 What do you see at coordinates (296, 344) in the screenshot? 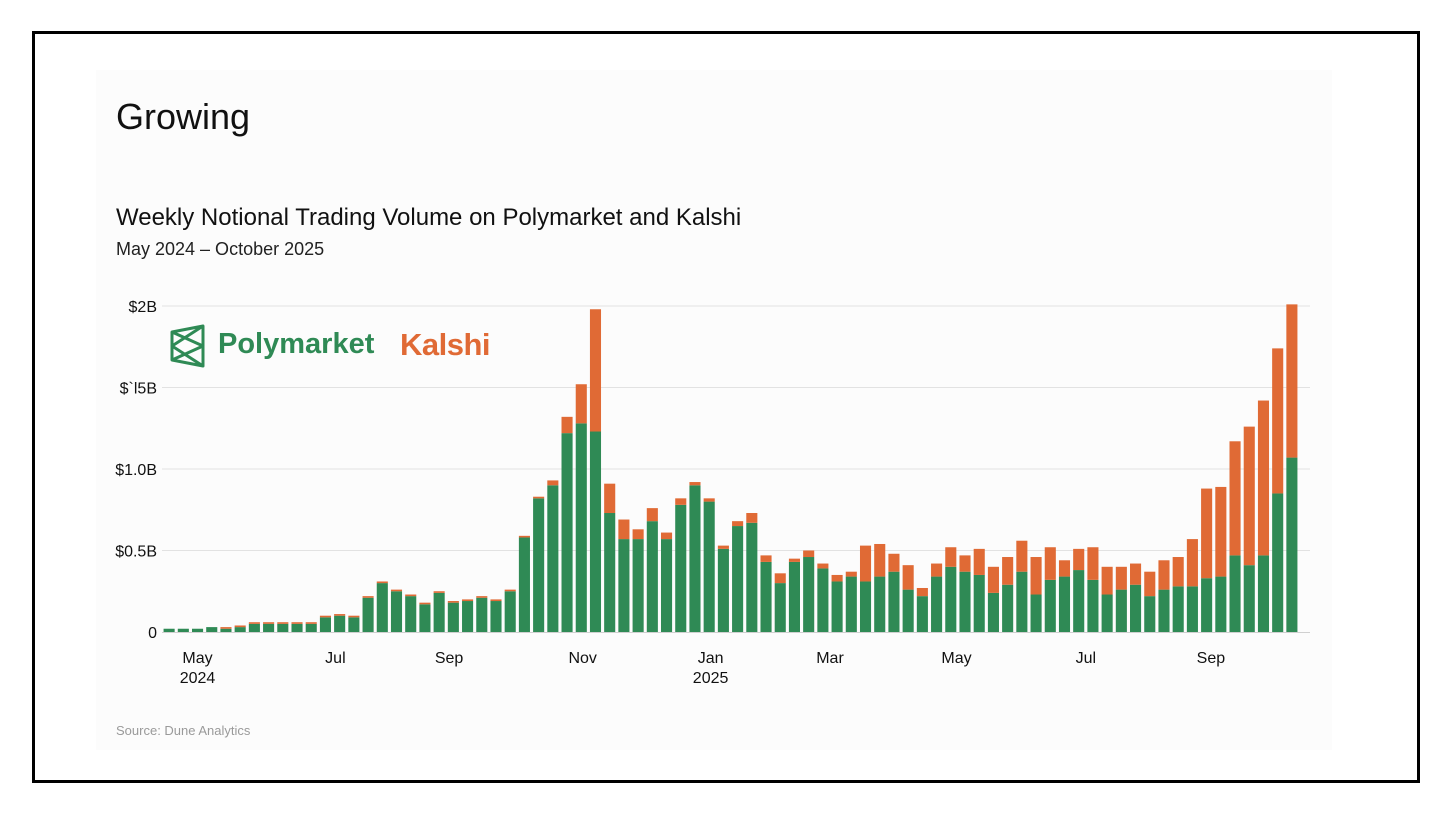
I see `legend-polymarket: Polymarket` at bounding box center [296, 344].